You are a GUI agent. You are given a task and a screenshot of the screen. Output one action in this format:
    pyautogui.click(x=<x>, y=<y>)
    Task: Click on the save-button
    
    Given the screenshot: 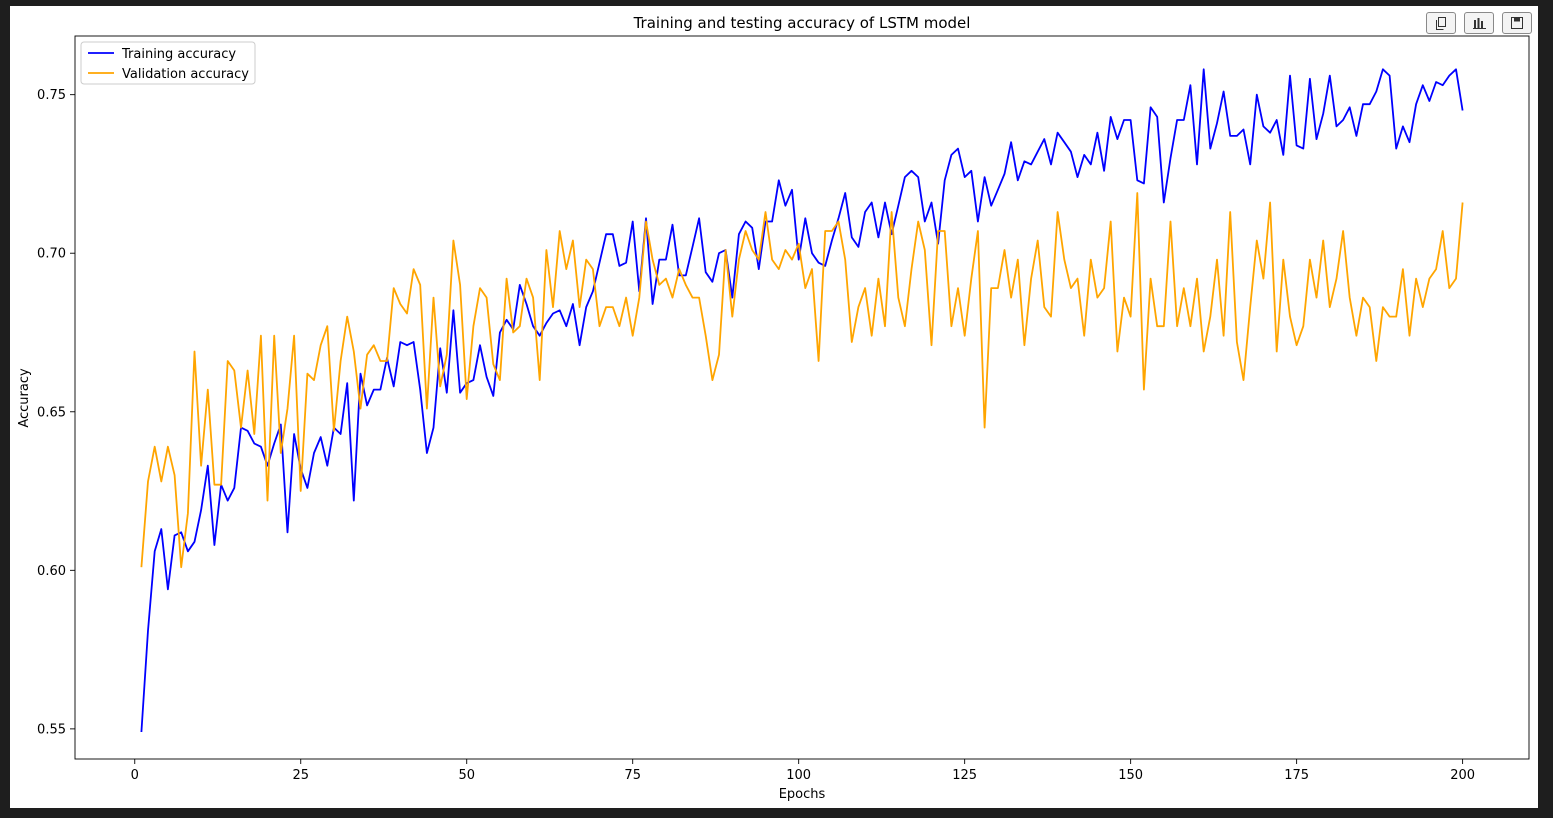 What is the action you would take?
    pyautogui.click(x=1517, y=23)
    